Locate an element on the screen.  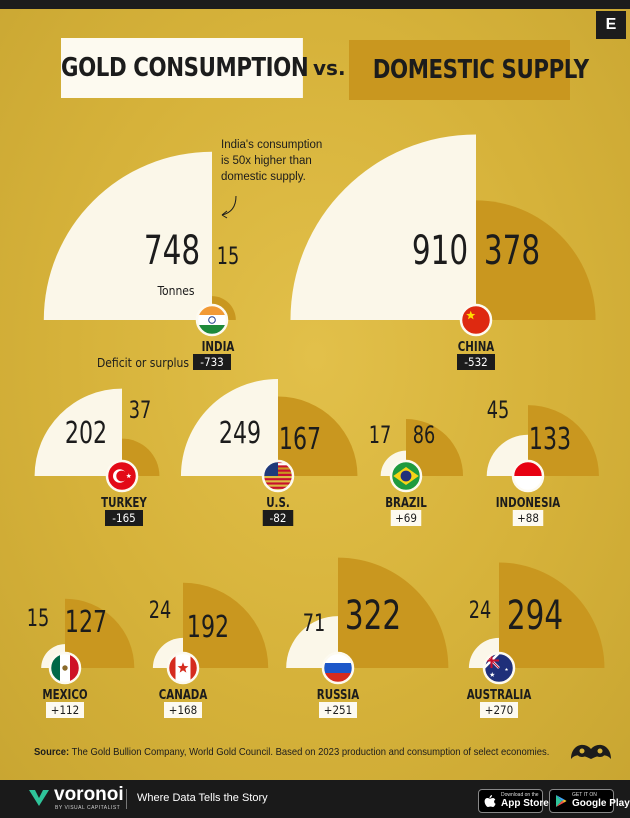
balance-box-us is located at coordinates (278, 518).